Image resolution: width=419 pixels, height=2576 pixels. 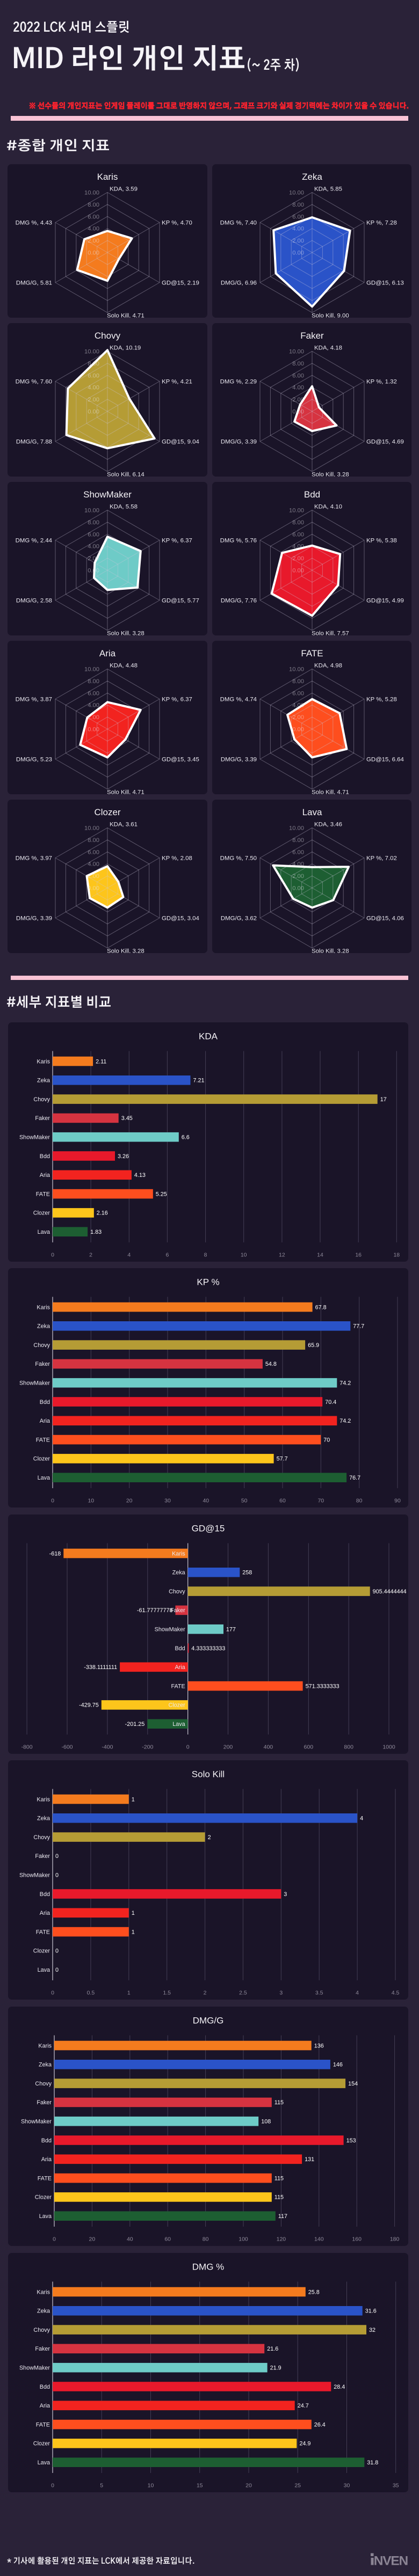 What do you see at coordinates (319, 2046) in the screenshot?
I see `svg-text: 136` at bounding box center [319, 2046].